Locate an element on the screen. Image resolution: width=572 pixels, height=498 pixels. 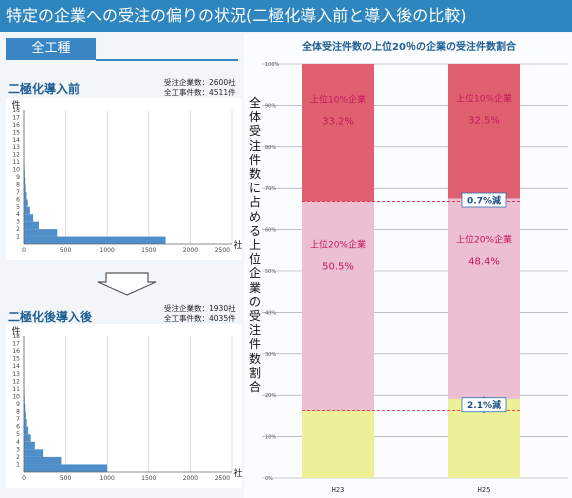
x-tick-label: 500 is located at coordinates (66, 478).